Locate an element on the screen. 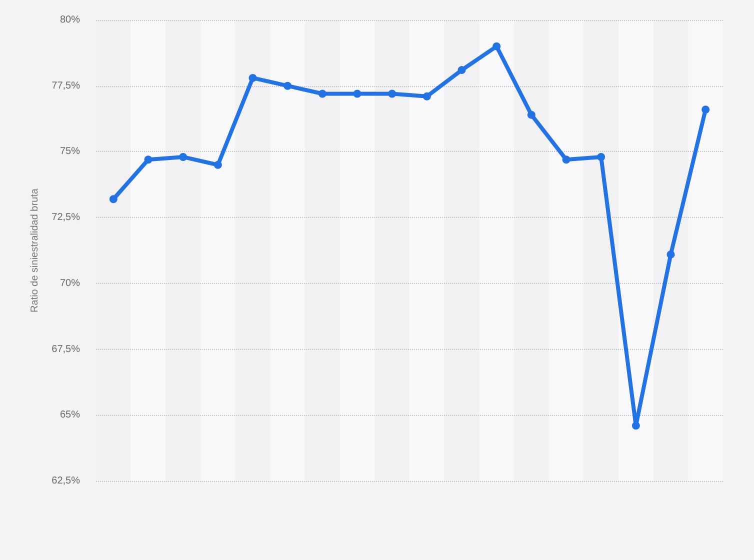 Image resolution: width=754 pixels, height=560 pixels. y-axis-title: Ratio de siniestralidad bruta is located at coordinates (35, 250).